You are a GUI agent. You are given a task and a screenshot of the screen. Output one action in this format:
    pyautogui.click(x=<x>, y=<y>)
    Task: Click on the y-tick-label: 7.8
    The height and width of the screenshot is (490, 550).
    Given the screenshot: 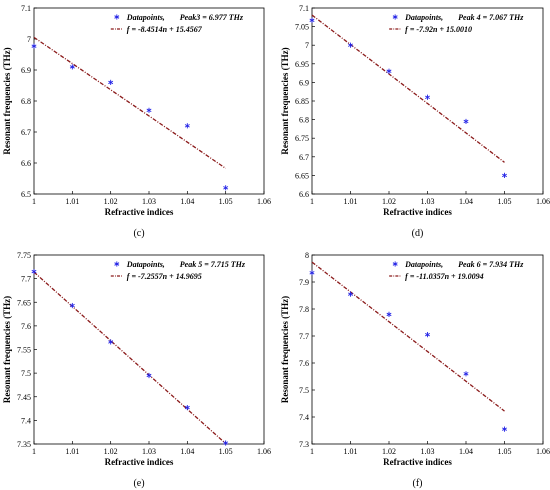 What is the action you would take?
    pyautogui.click(x=304, y=309)
    